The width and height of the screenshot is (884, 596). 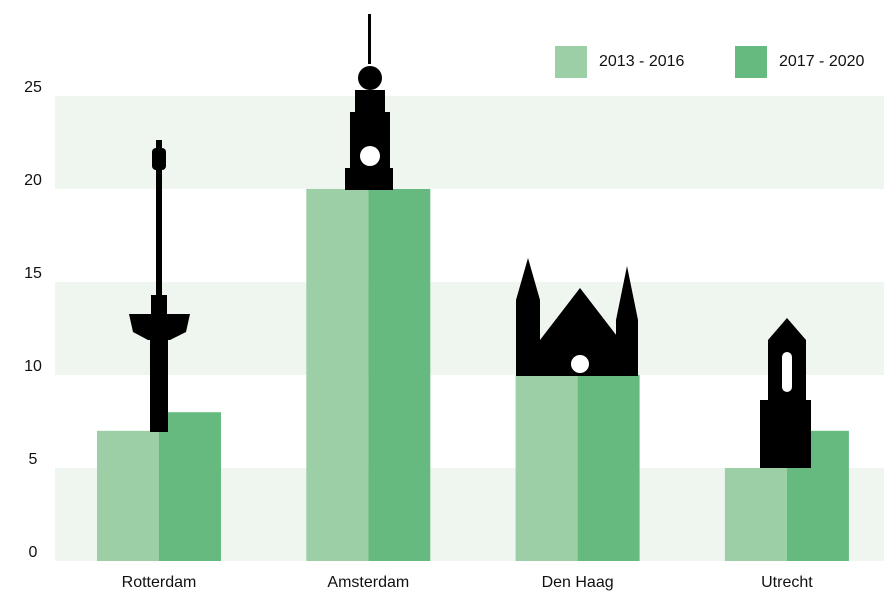 I want to click on tower-globe, so click(x=370, y=78).